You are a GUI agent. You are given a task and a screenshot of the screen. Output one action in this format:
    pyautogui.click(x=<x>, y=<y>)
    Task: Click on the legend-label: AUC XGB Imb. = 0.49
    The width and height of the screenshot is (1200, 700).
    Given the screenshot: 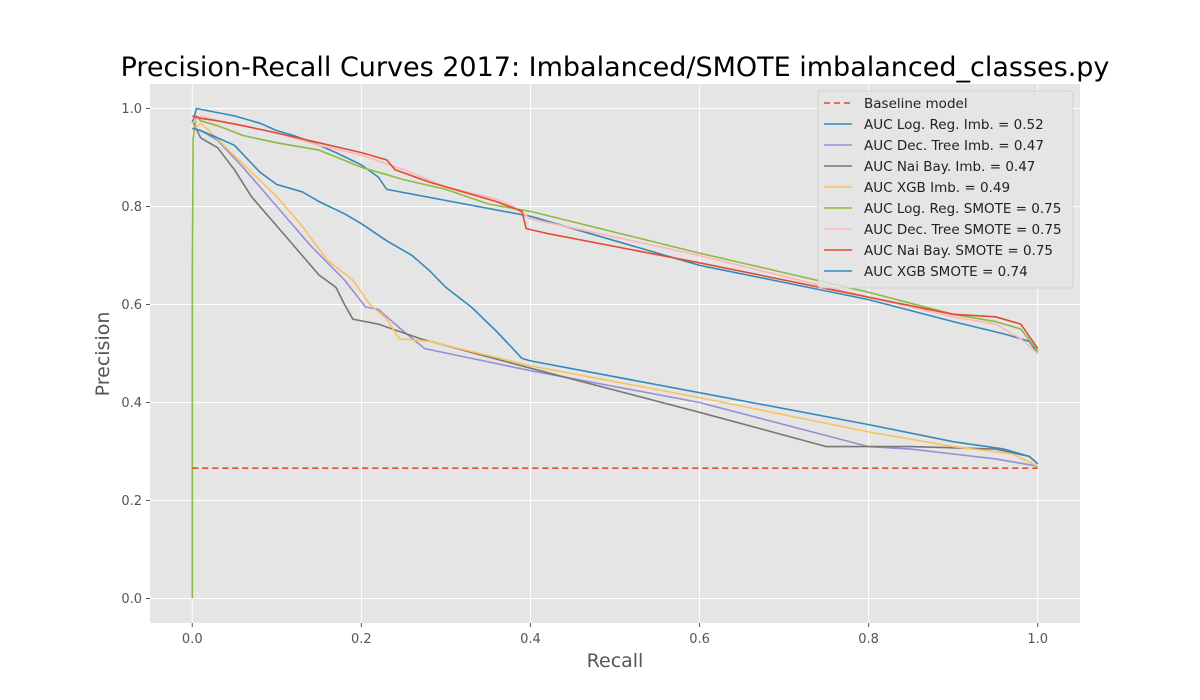 What is the action you would take?
    pyautogui.click(x=937, y=188)
    